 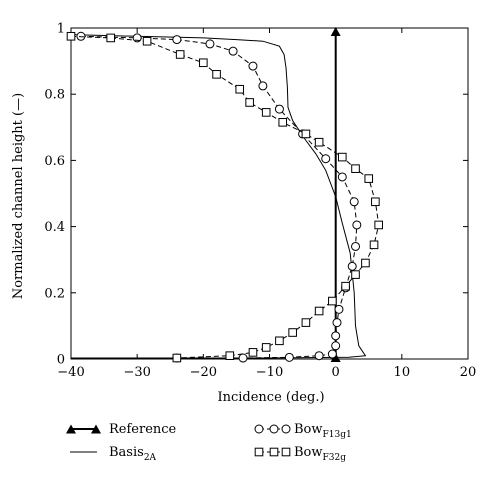 I want to click on x-tick-label: −10, so click(x=269, y=372).